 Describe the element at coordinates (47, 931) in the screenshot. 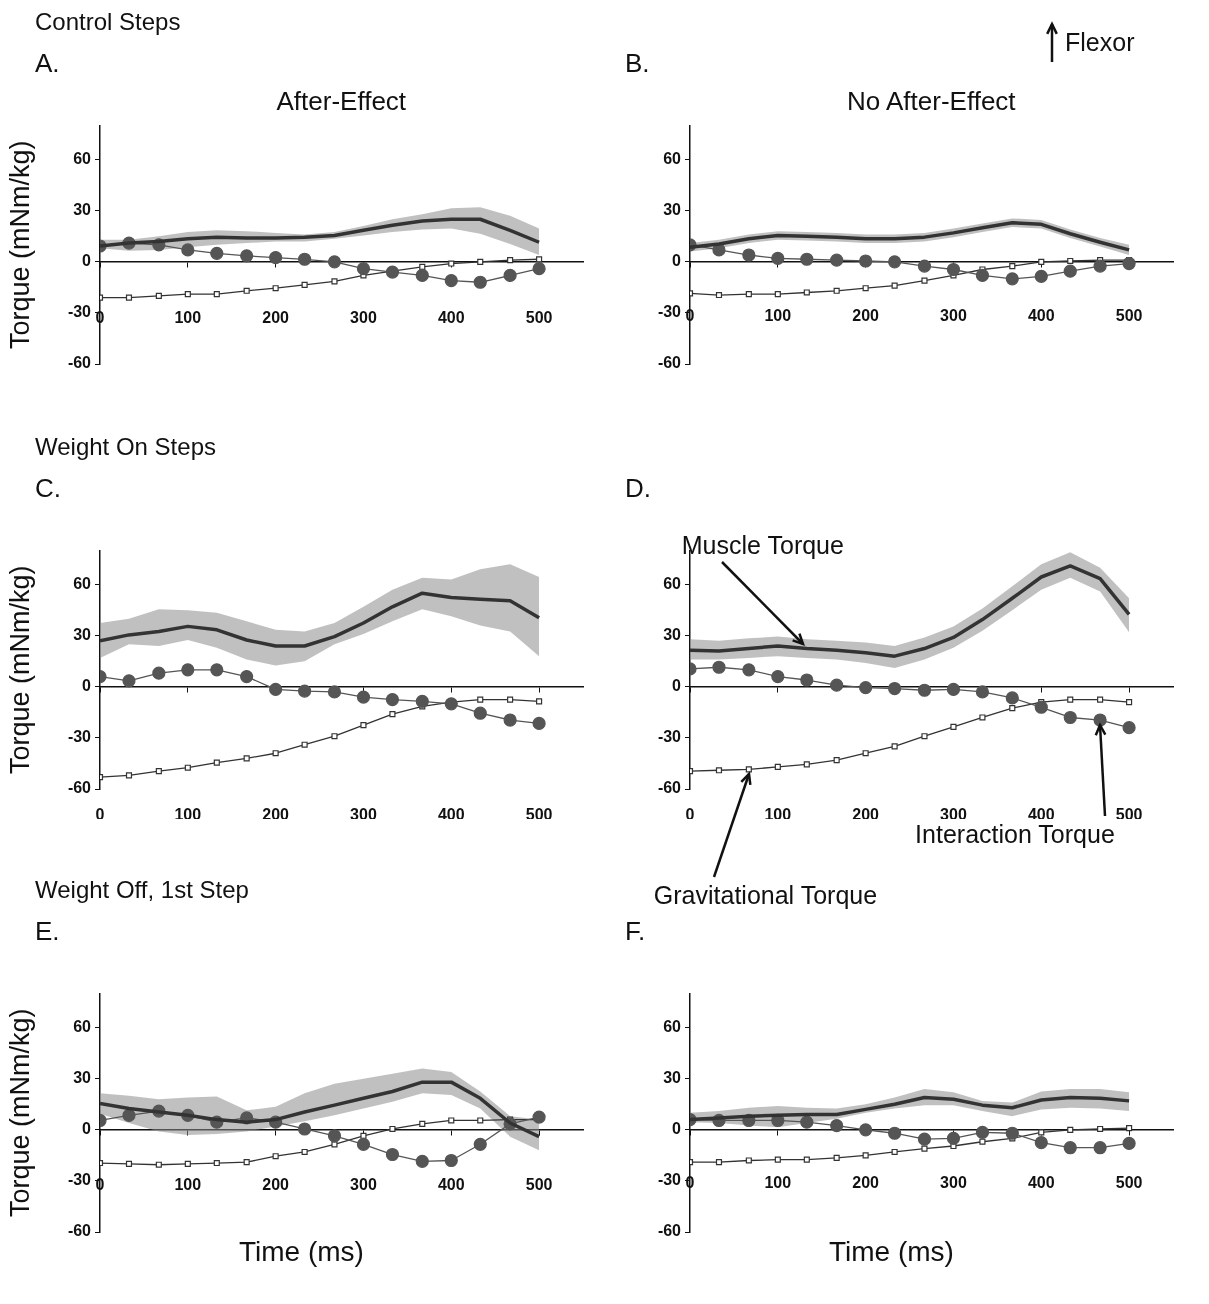

I see `chart-title: E.` at that location.